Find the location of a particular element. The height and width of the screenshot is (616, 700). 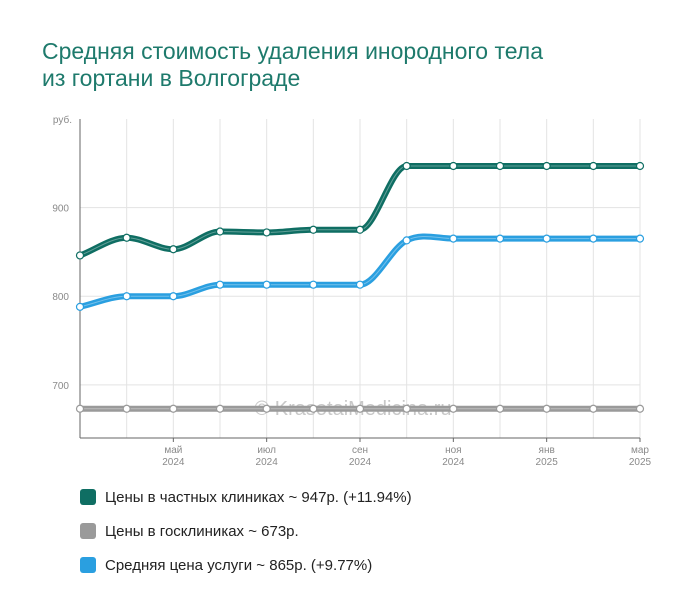

x-tick-label-month: май is located at coordinates (173, 450).